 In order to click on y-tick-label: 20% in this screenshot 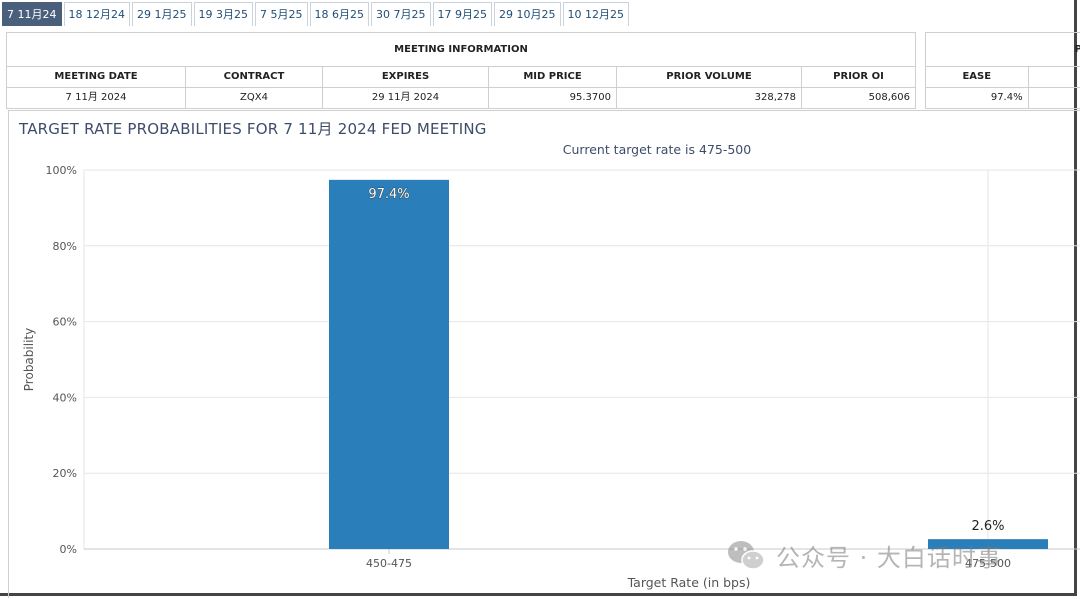, I will do `click(65, 473)`.